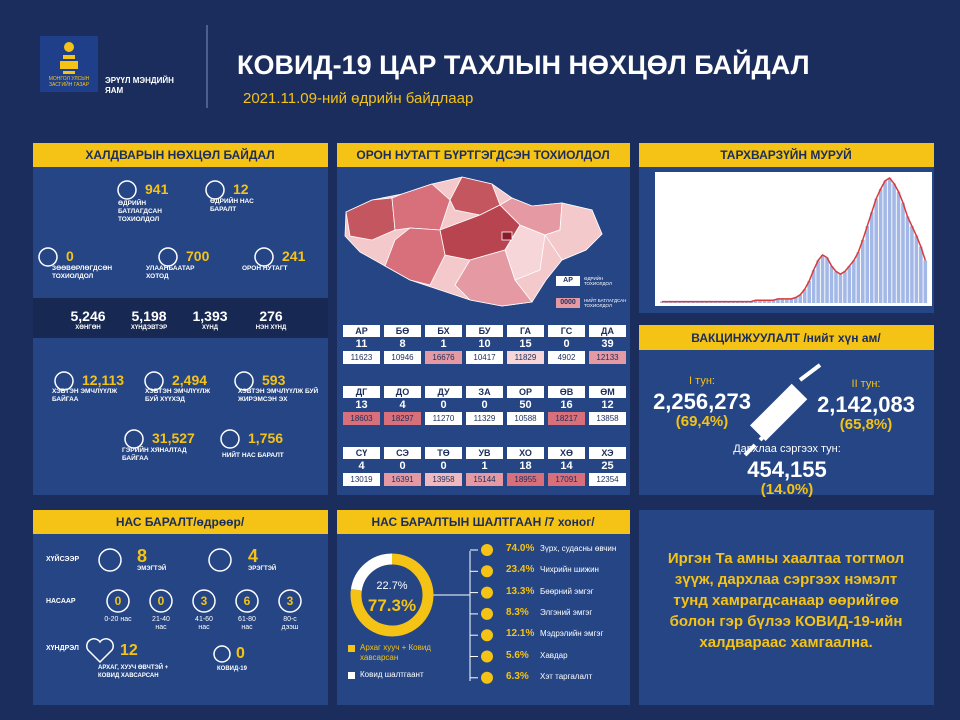 Image resolution: width=960 pixels, height=720 pixels. I want to click on province-daily: 25, so click(607, 466).